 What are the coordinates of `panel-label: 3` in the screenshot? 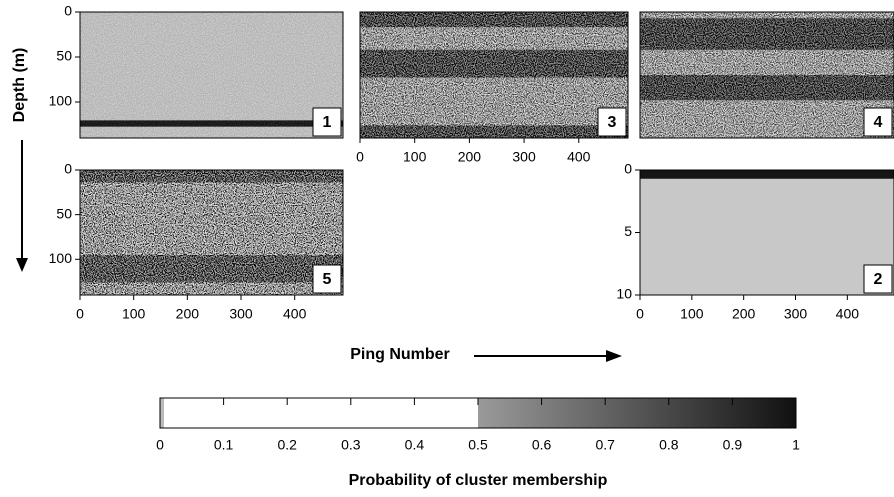 It's located at (612, 122).